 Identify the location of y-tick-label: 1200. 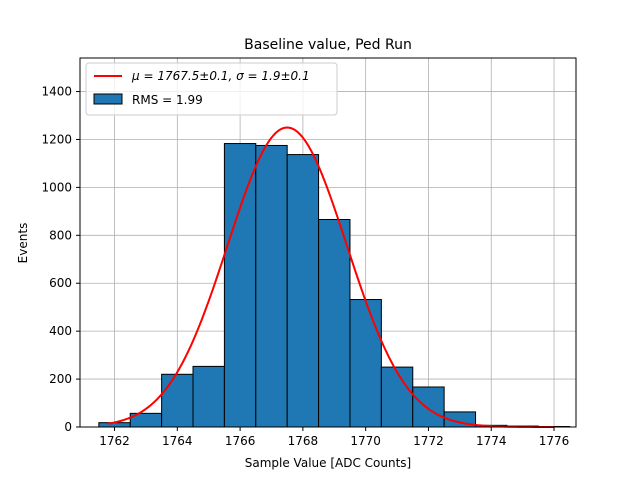
(56, 139).